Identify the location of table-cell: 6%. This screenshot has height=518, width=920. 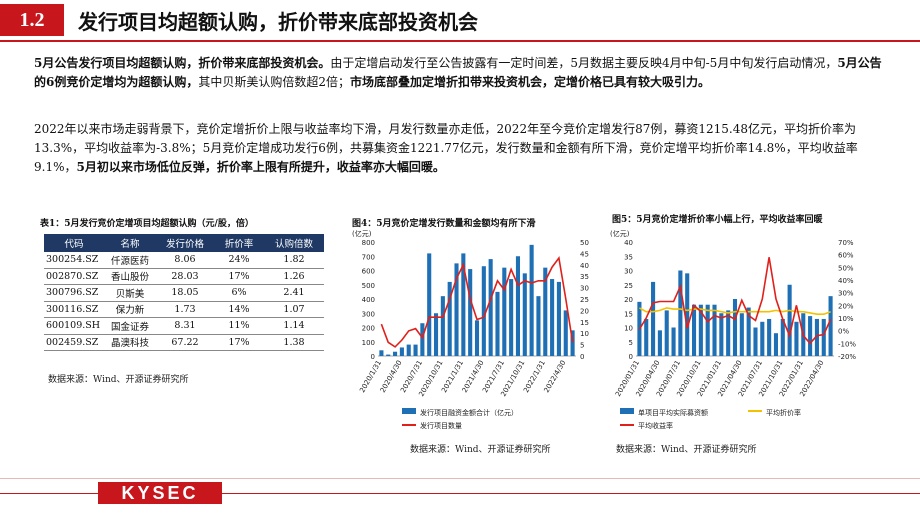
(239, 293).